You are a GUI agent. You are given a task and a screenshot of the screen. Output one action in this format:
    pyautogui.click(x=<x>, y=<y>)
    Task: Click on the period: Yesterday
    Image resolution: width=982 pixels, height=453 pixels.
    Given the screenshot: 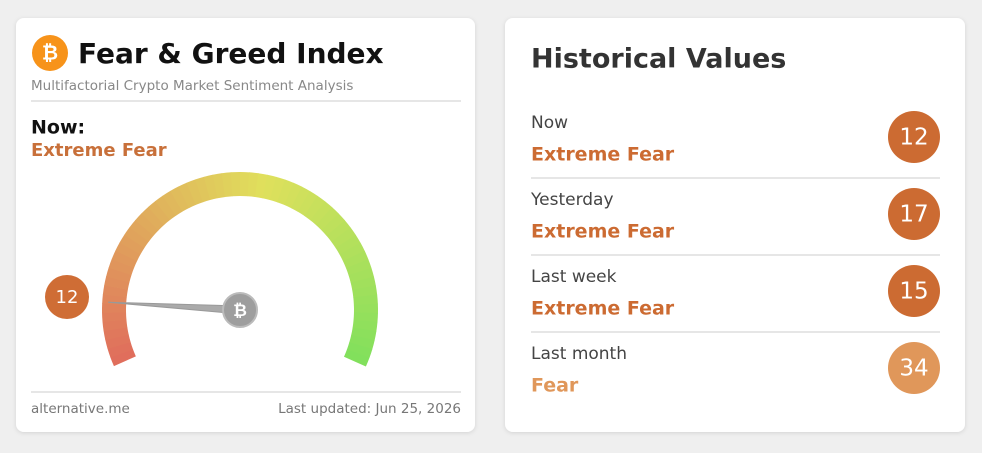 What is the action you would take?
    pyautogui.click(x=572, y=200)
    